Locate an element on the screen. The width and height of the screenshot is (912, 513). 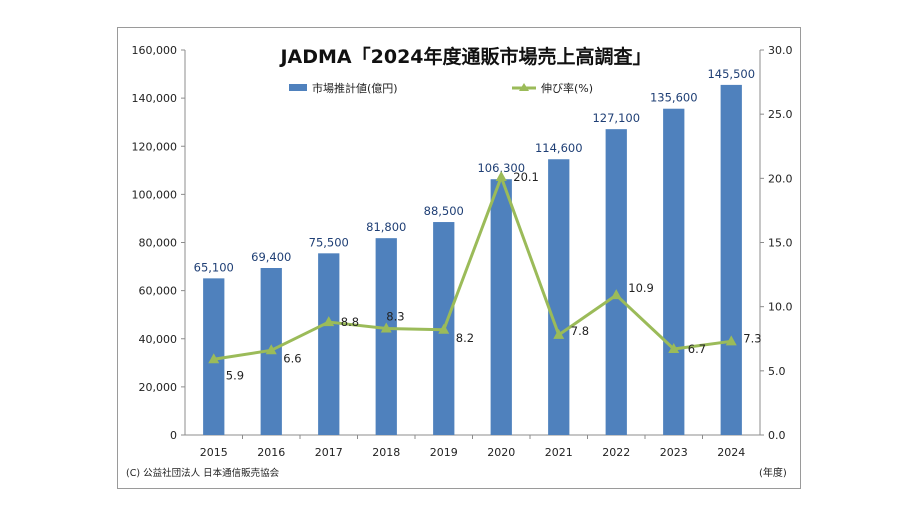
bar-value-label: 81,800 is located at coordinates (386, 227).